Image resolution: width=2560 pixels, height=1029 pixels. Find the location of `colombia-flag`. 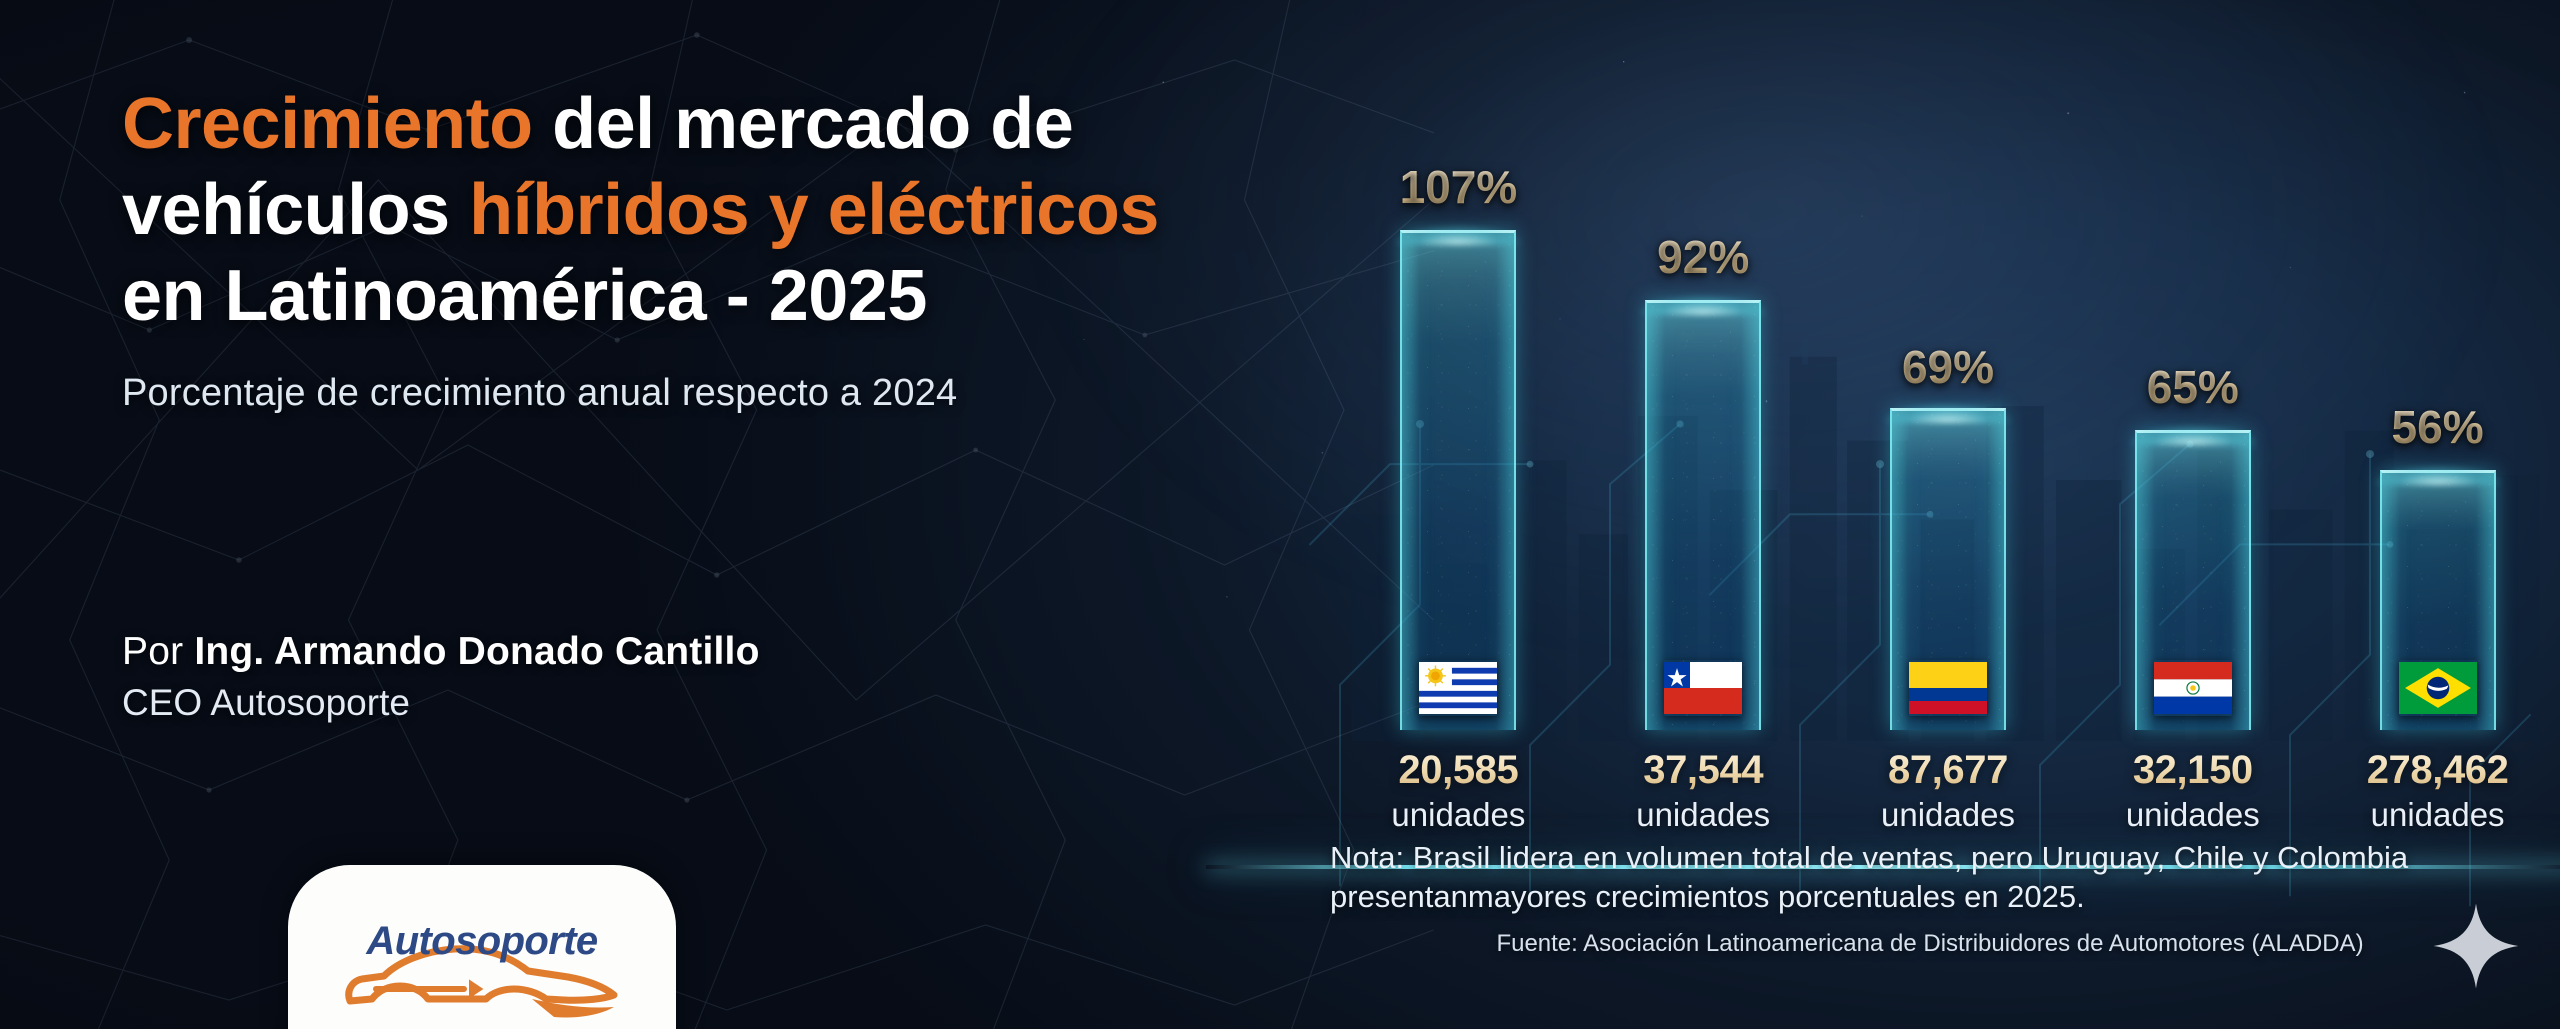

colombia-flag is located at coordinates (1947, 688).